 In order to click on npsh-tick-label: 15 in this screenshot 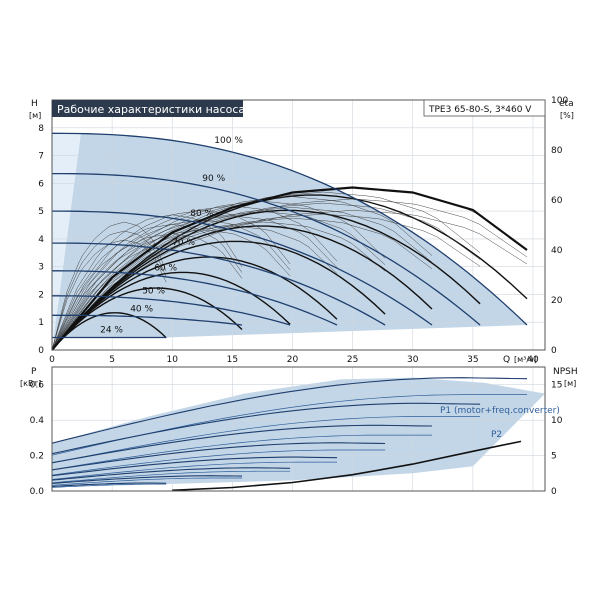, I will do `click(556, 386)`.